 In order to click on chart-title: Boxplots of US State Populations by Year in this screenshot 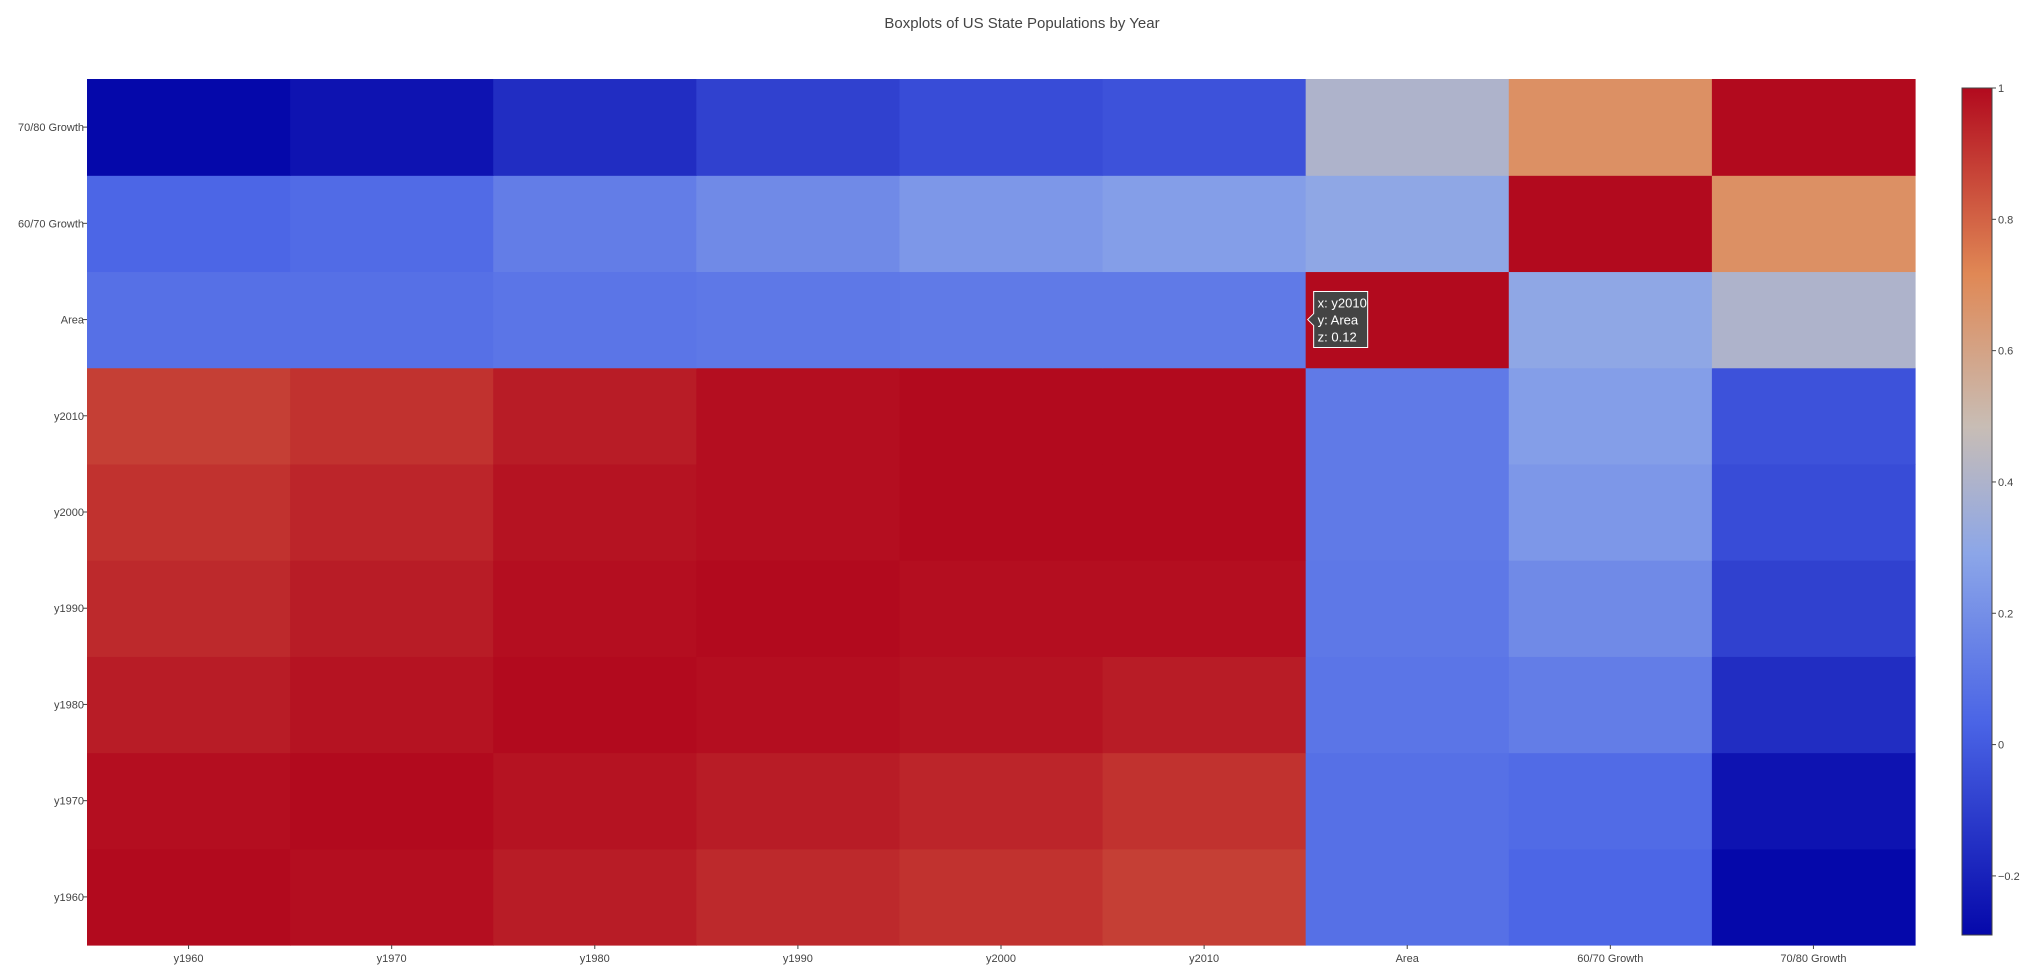, I will do `click(1021, 23)`.